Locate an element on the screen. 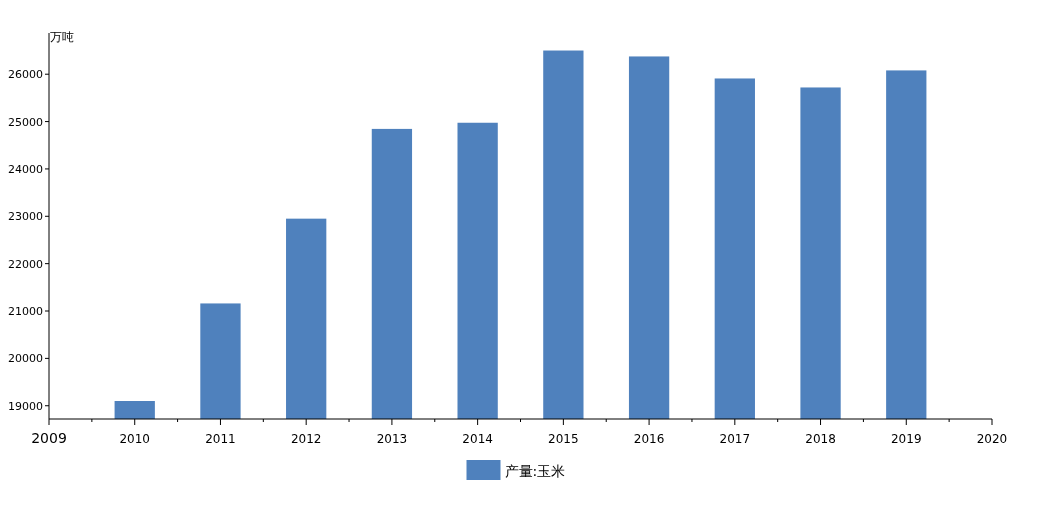  x-tick-label: 2012 is located at coordinates (306, 439).